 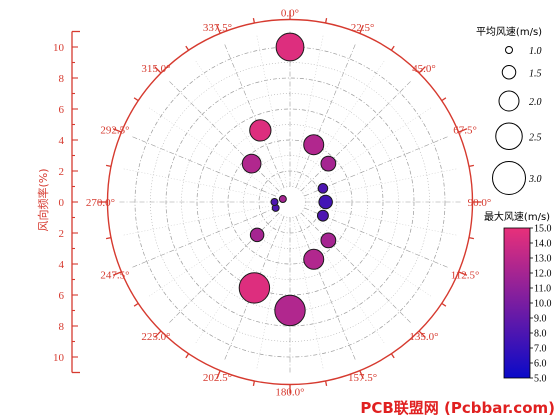 What do you see at coordinates (535, 73) in the screenshot?
I see `size-legend-label: 1.5` at bounding box center [535, 73].